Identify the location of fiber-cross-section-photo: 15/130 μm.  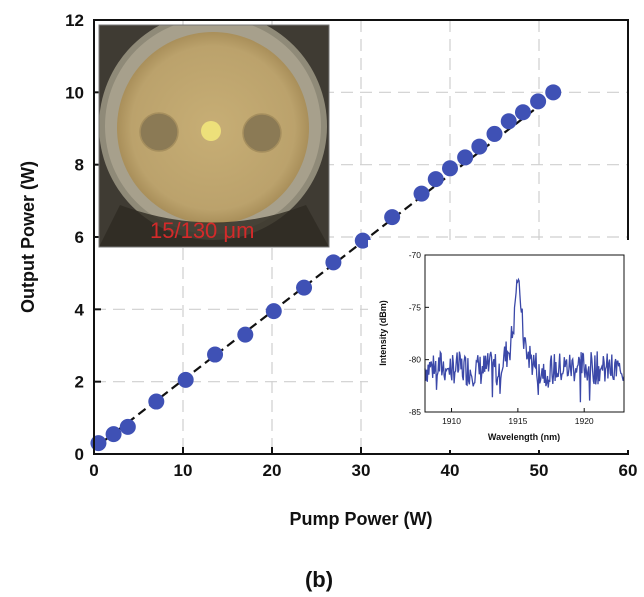
(214, 136).